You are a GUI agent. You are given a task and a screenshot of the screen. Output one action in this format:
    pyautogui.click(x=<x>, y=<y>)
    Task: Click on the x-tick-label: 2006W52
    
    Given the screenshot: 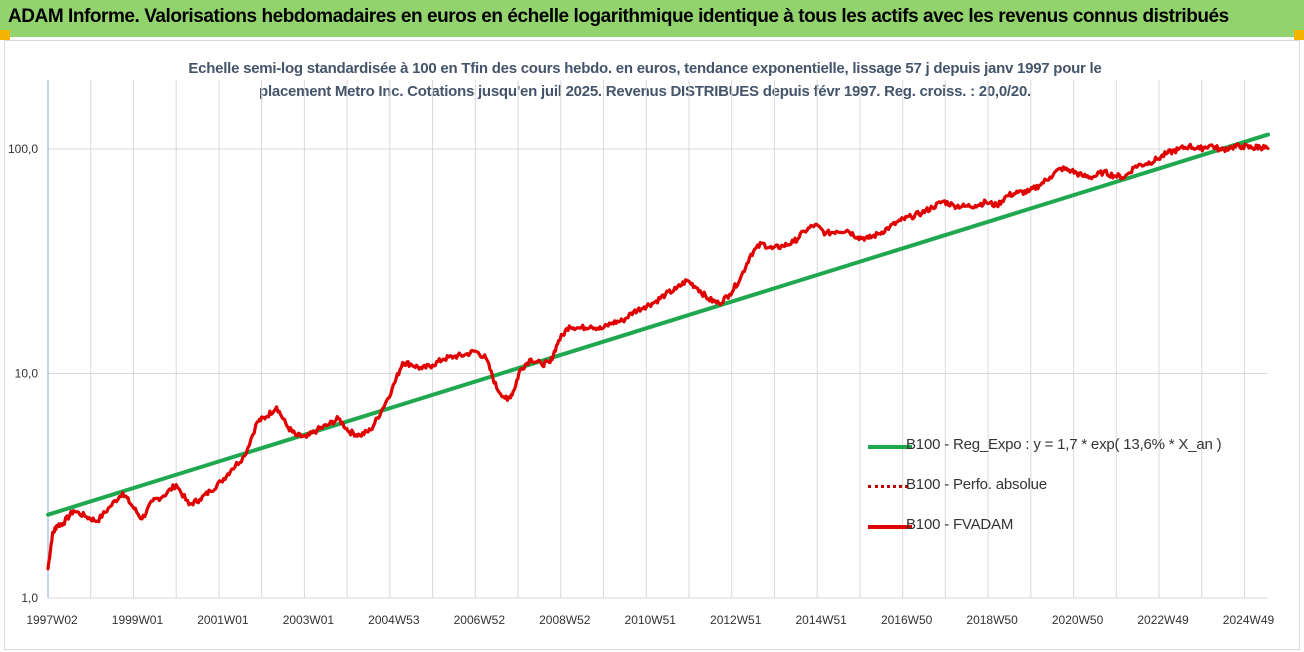 What is the action you would take?
    pyautogui.click(x=480, y=620)
    